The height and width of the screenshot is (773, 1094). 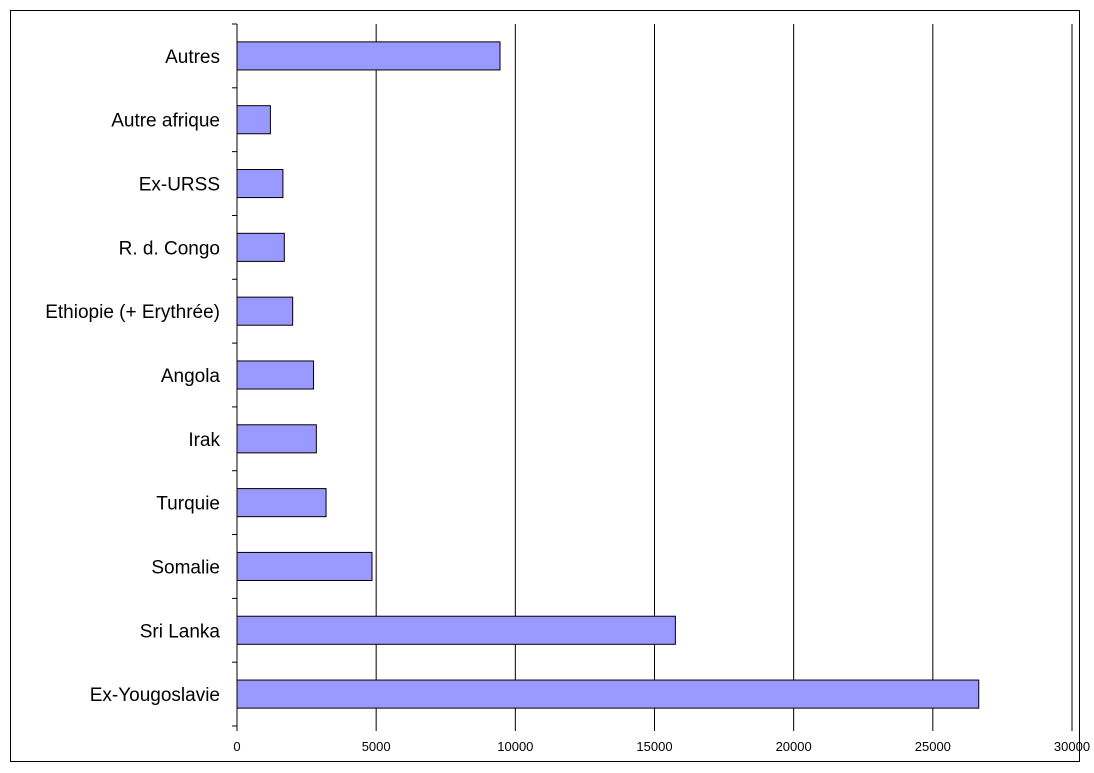 I want to click on x-tick-label: 15000, so click(x=654, y=746).